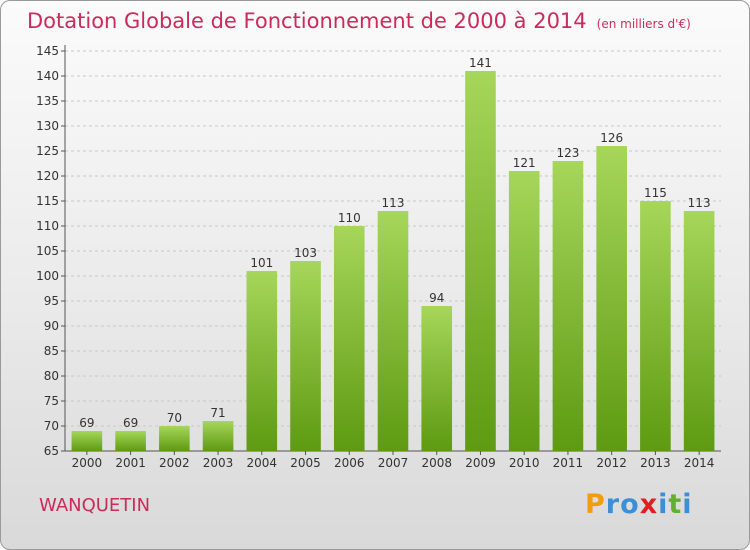  I want to click on x-tick-label: 2007, so click(393, 463).